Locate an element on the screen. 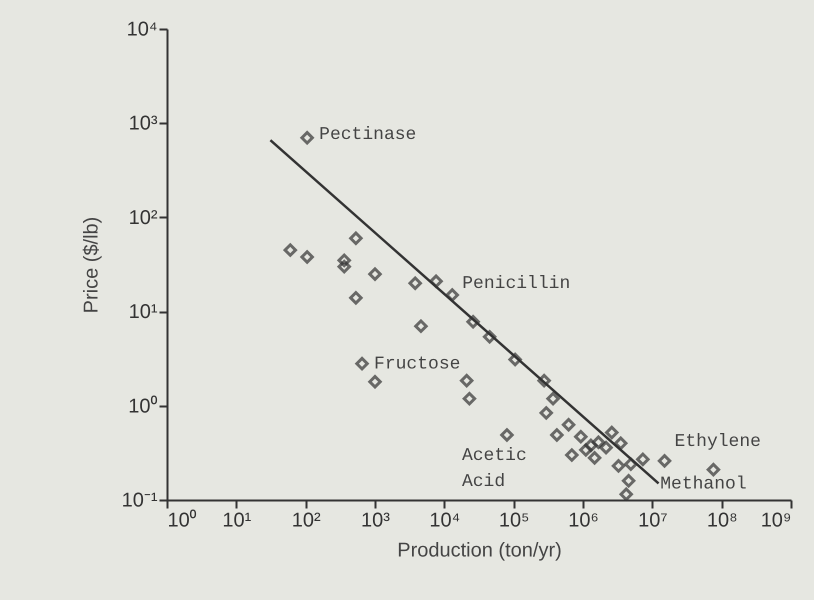 This screenshot has width=814, height=600. x-tick-label: 10¹ is located at coordinates (237, 521).